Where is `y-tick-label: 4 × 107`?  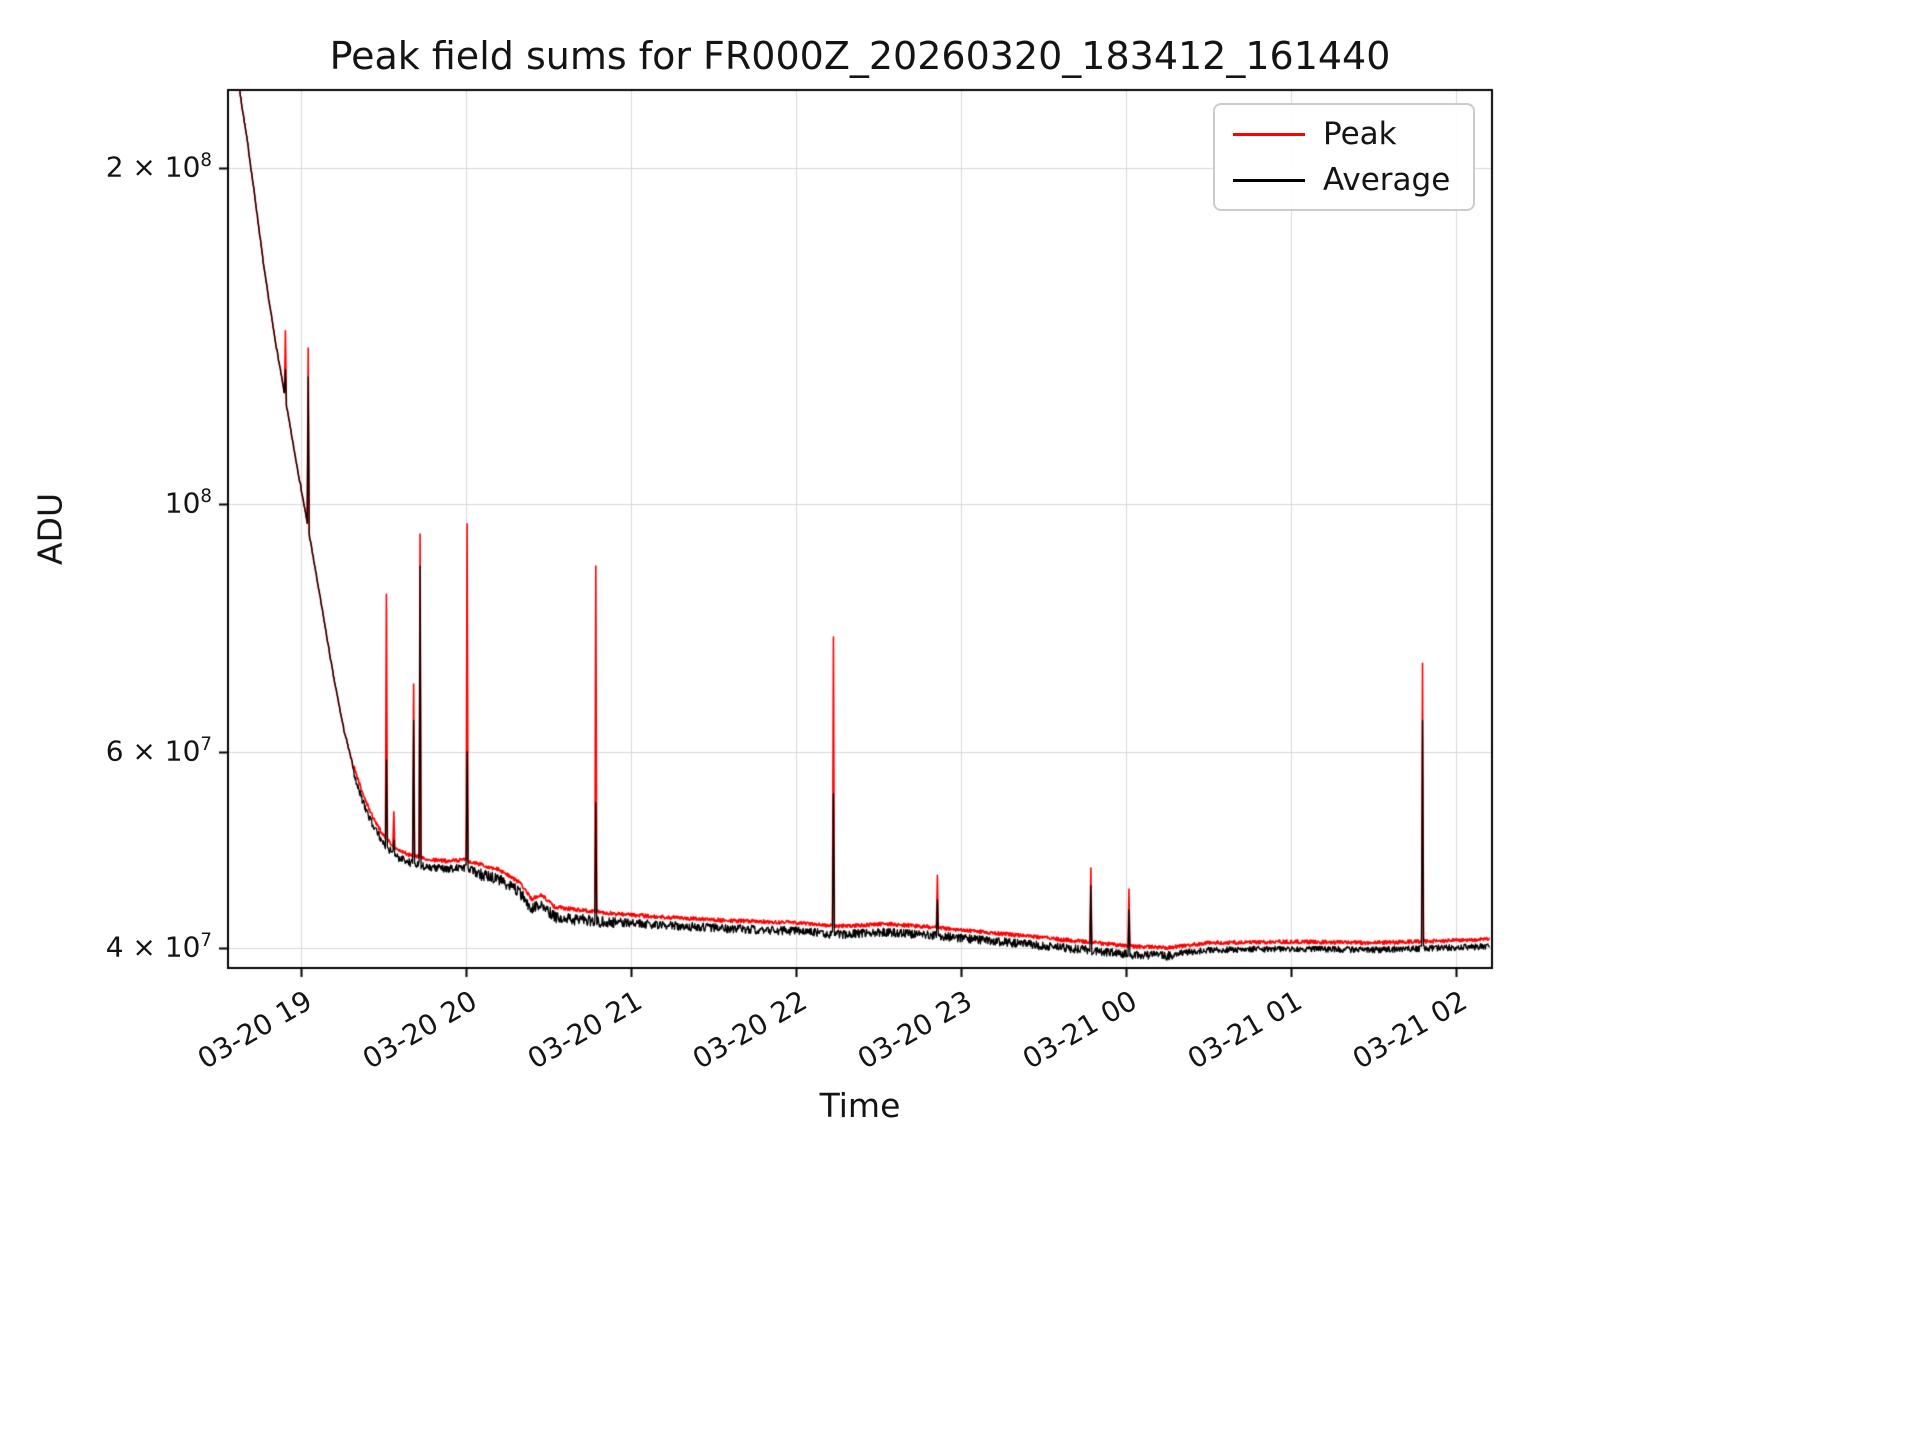 y-tick-label: 4 × 107 is located at coordinates (158, 947).